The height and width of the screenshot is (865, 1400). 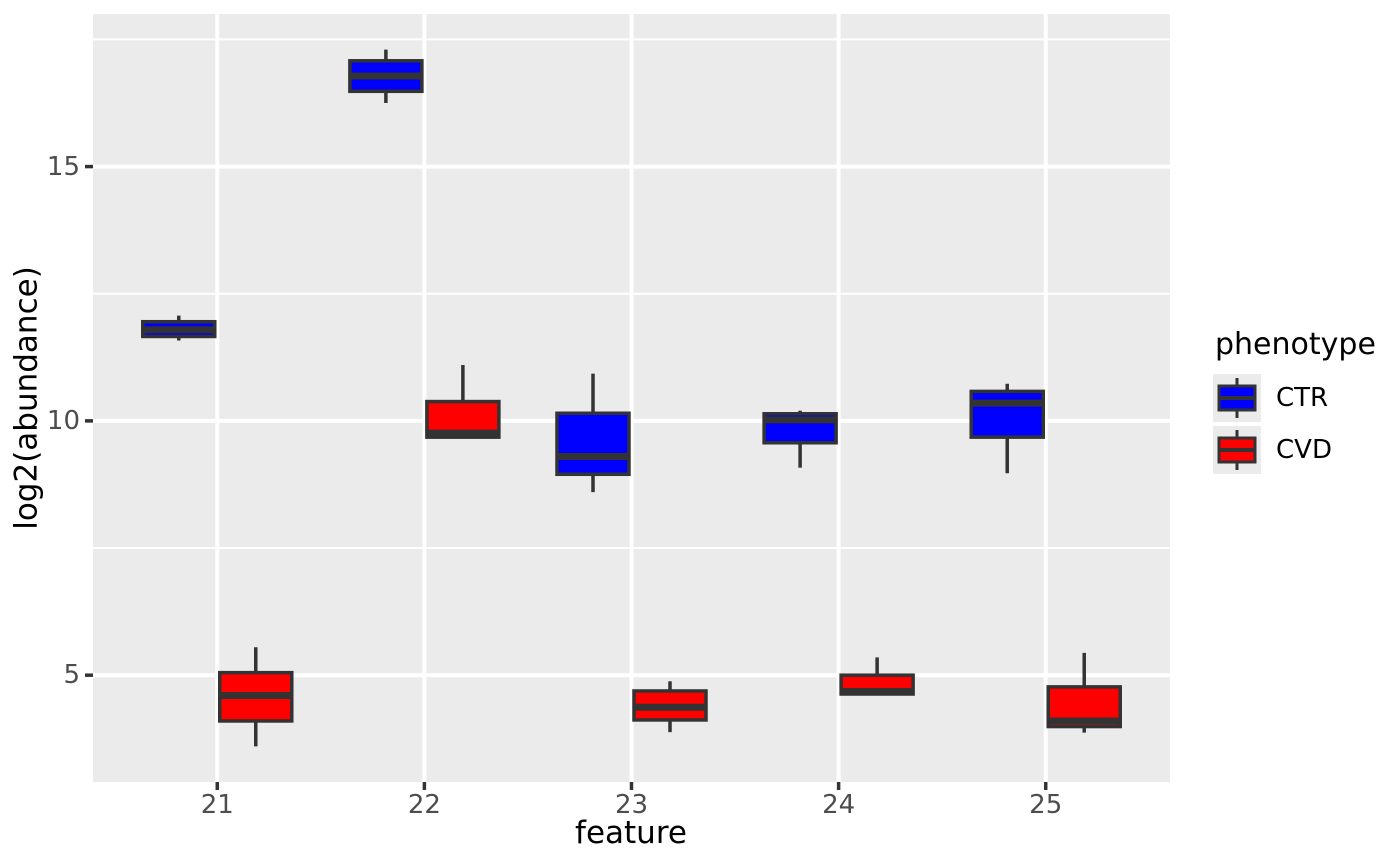 What do you see at coordinates (424, 805) in the screenshot?
I see `x-tick-label-22: 22` at bounding box center [424, 805].